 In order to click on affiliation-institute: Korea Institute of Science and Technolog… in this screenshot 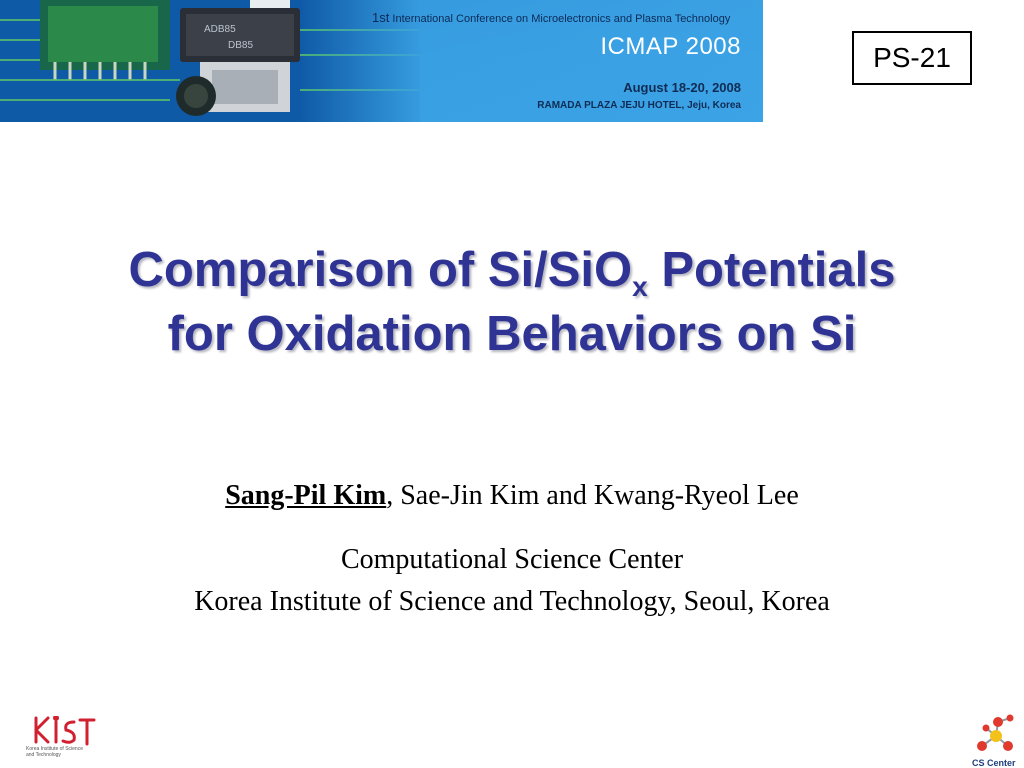, I will do `click(512, 601)`.